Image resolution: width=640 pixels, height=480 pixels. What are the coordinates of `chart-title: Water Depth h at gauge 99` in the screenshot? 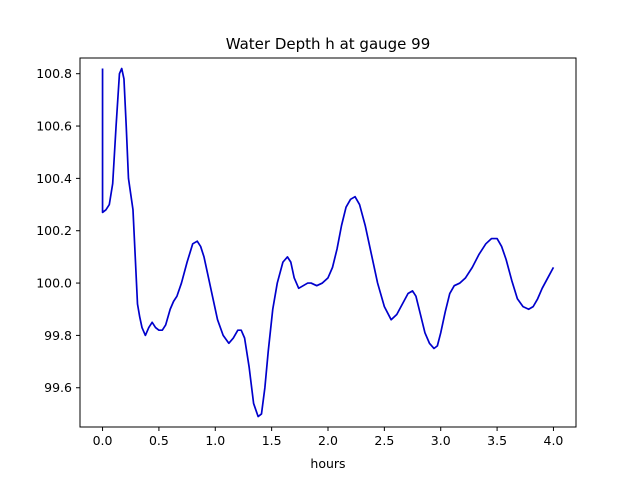 It's located at (328, 44).